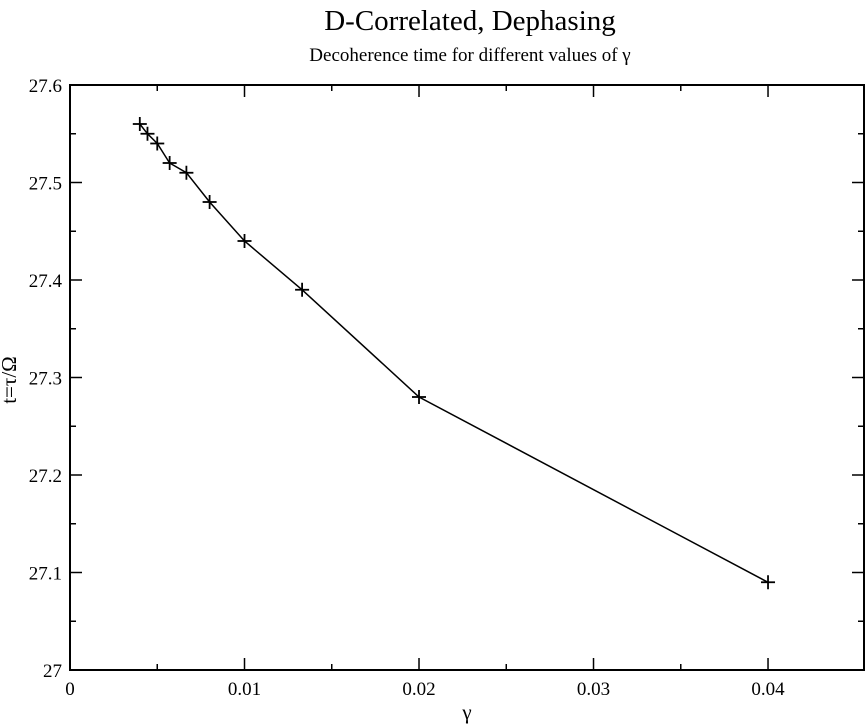  What do you see at coordinates (10, 380) in the screenshot?
I see `y-axis-label: t=τ/Ω` at bounding box center [10, 380].